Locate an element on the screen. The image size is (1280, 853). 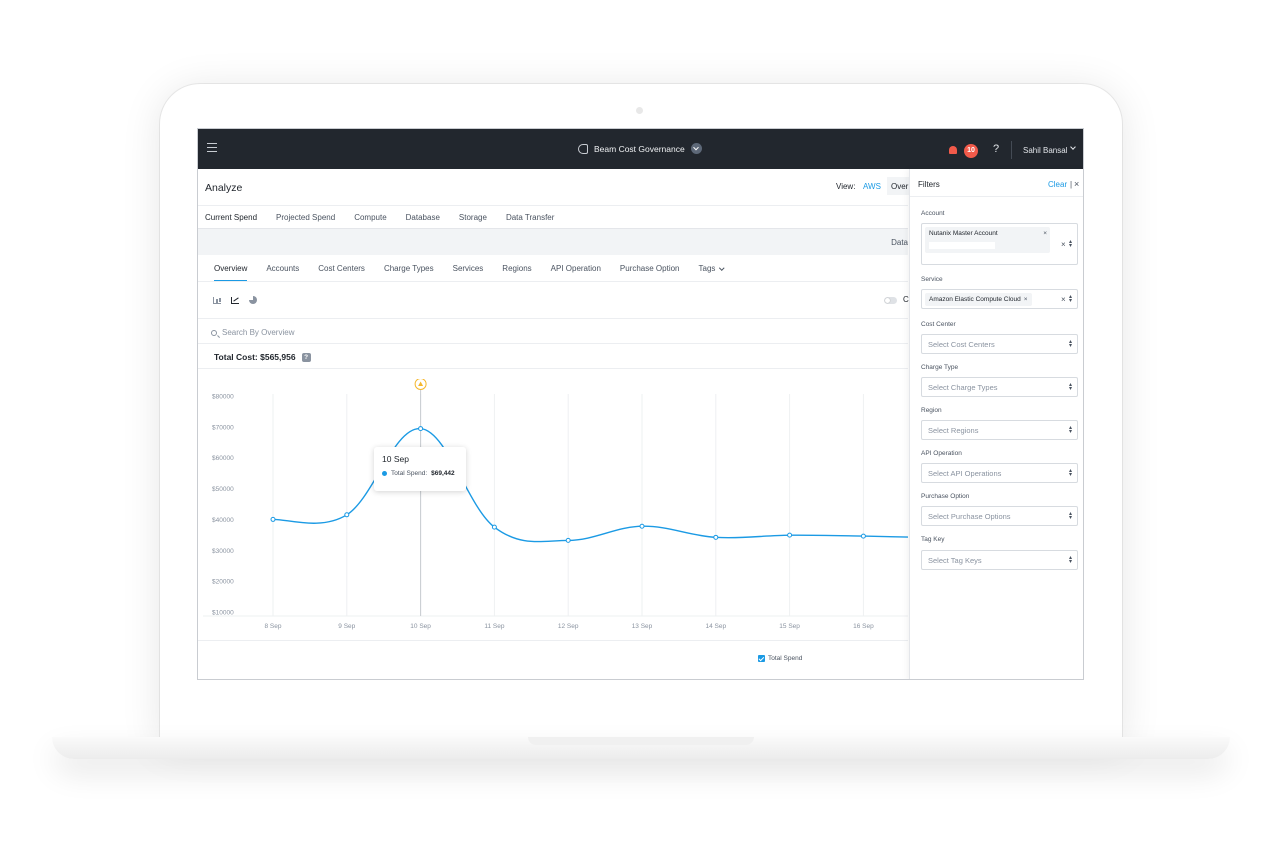
app-title: Beam Cost Governance is located at coordinates (639, 148).